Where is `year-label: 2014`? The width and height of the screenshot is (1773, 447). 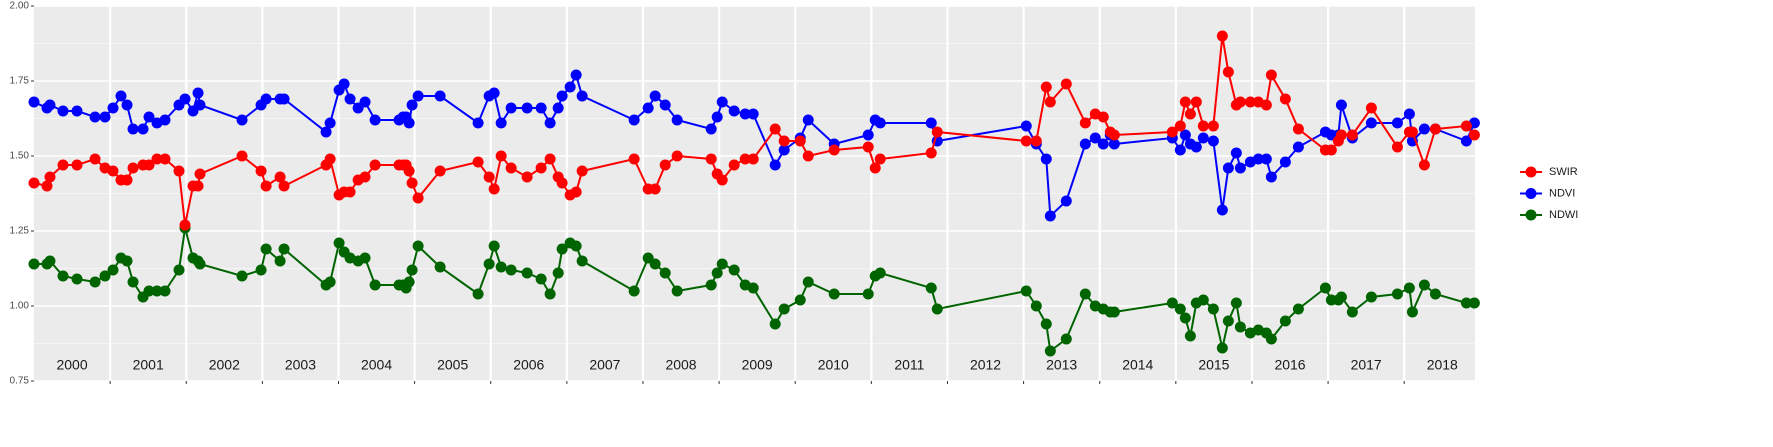 year-label: 2014 is located at coordinates (1137, 365).